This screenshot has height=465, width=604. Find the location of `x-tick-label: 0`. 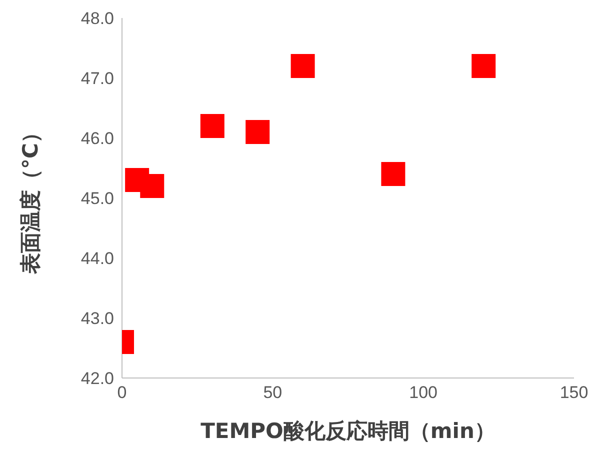

x-tick-label: 0 is located at coordinates (122, 392).